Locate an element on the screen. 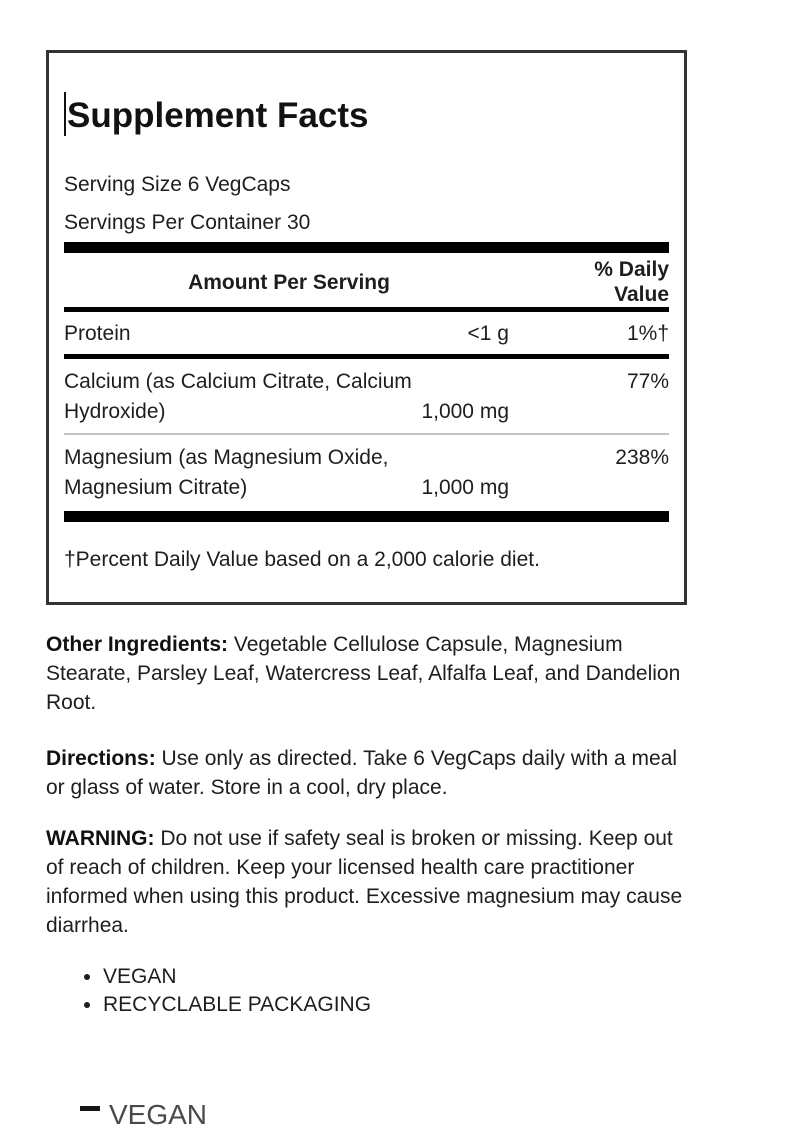 This screenshot has height=1130, width=800. nutrient-name-line1: Calcium (as Calcium Citrate, Calcium is located at coordinates (238, 381).